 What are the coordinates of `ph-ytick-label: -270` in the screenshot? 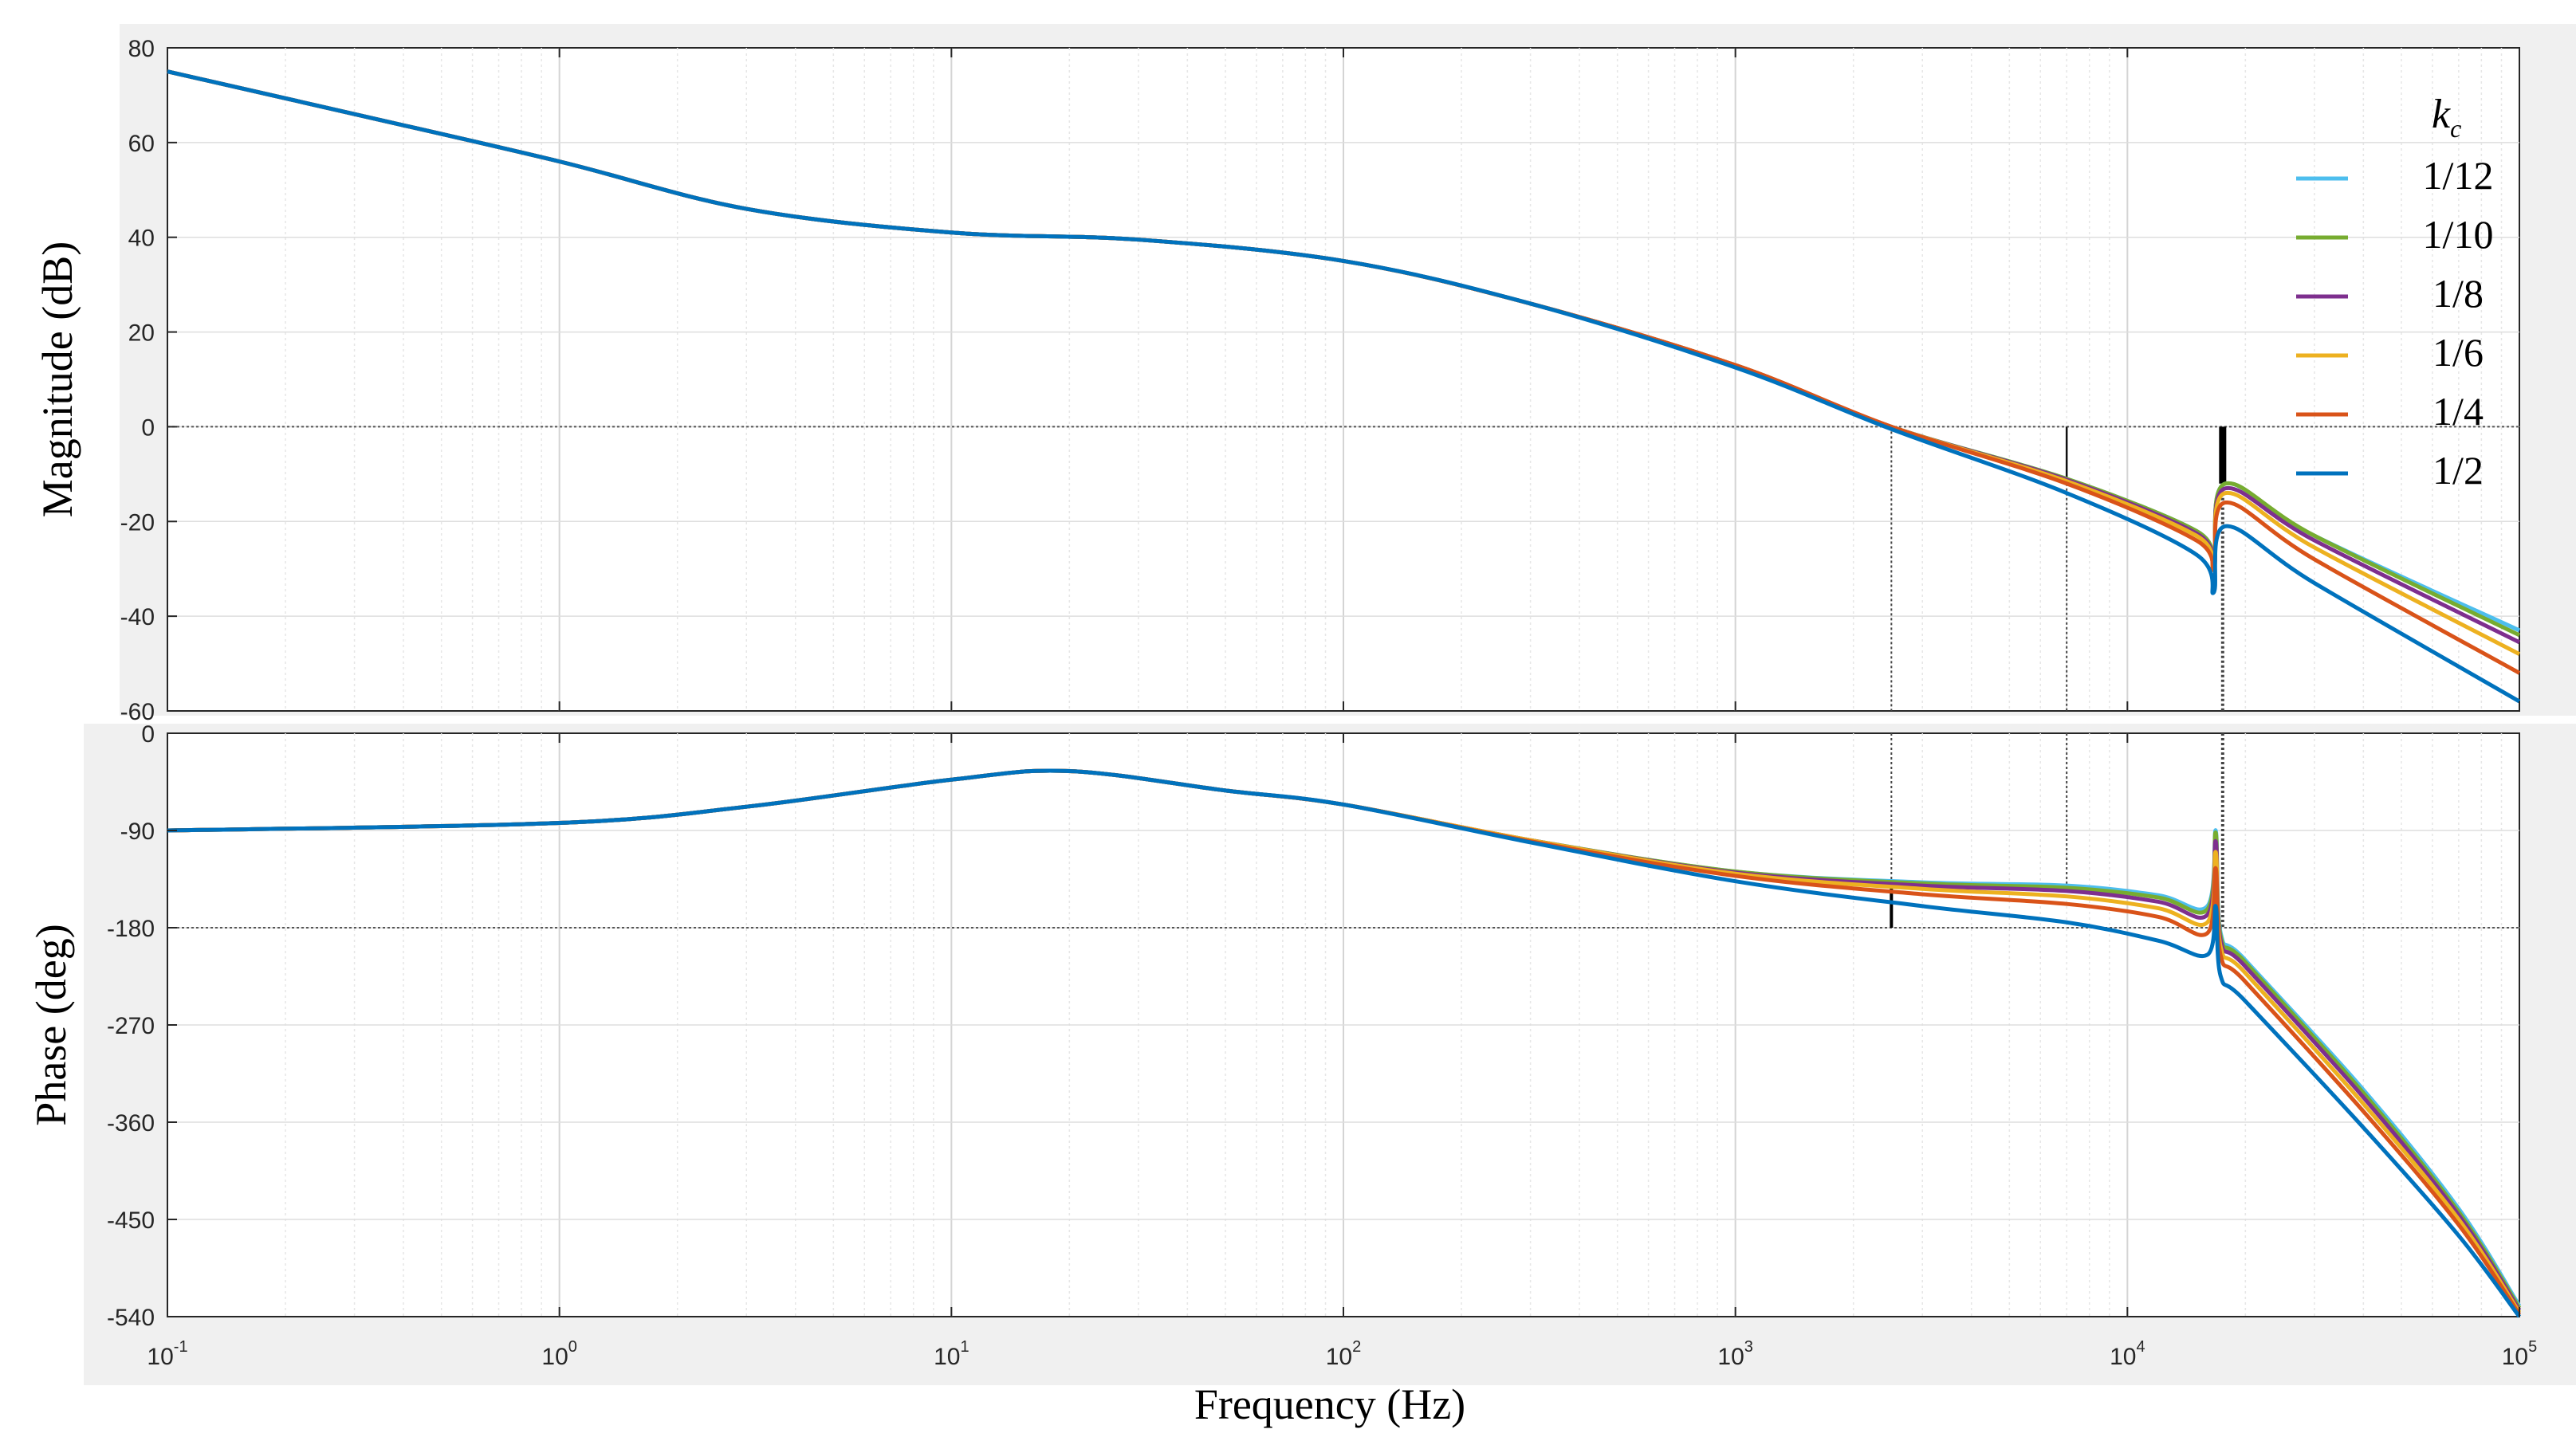 It's located at (131, 1026).